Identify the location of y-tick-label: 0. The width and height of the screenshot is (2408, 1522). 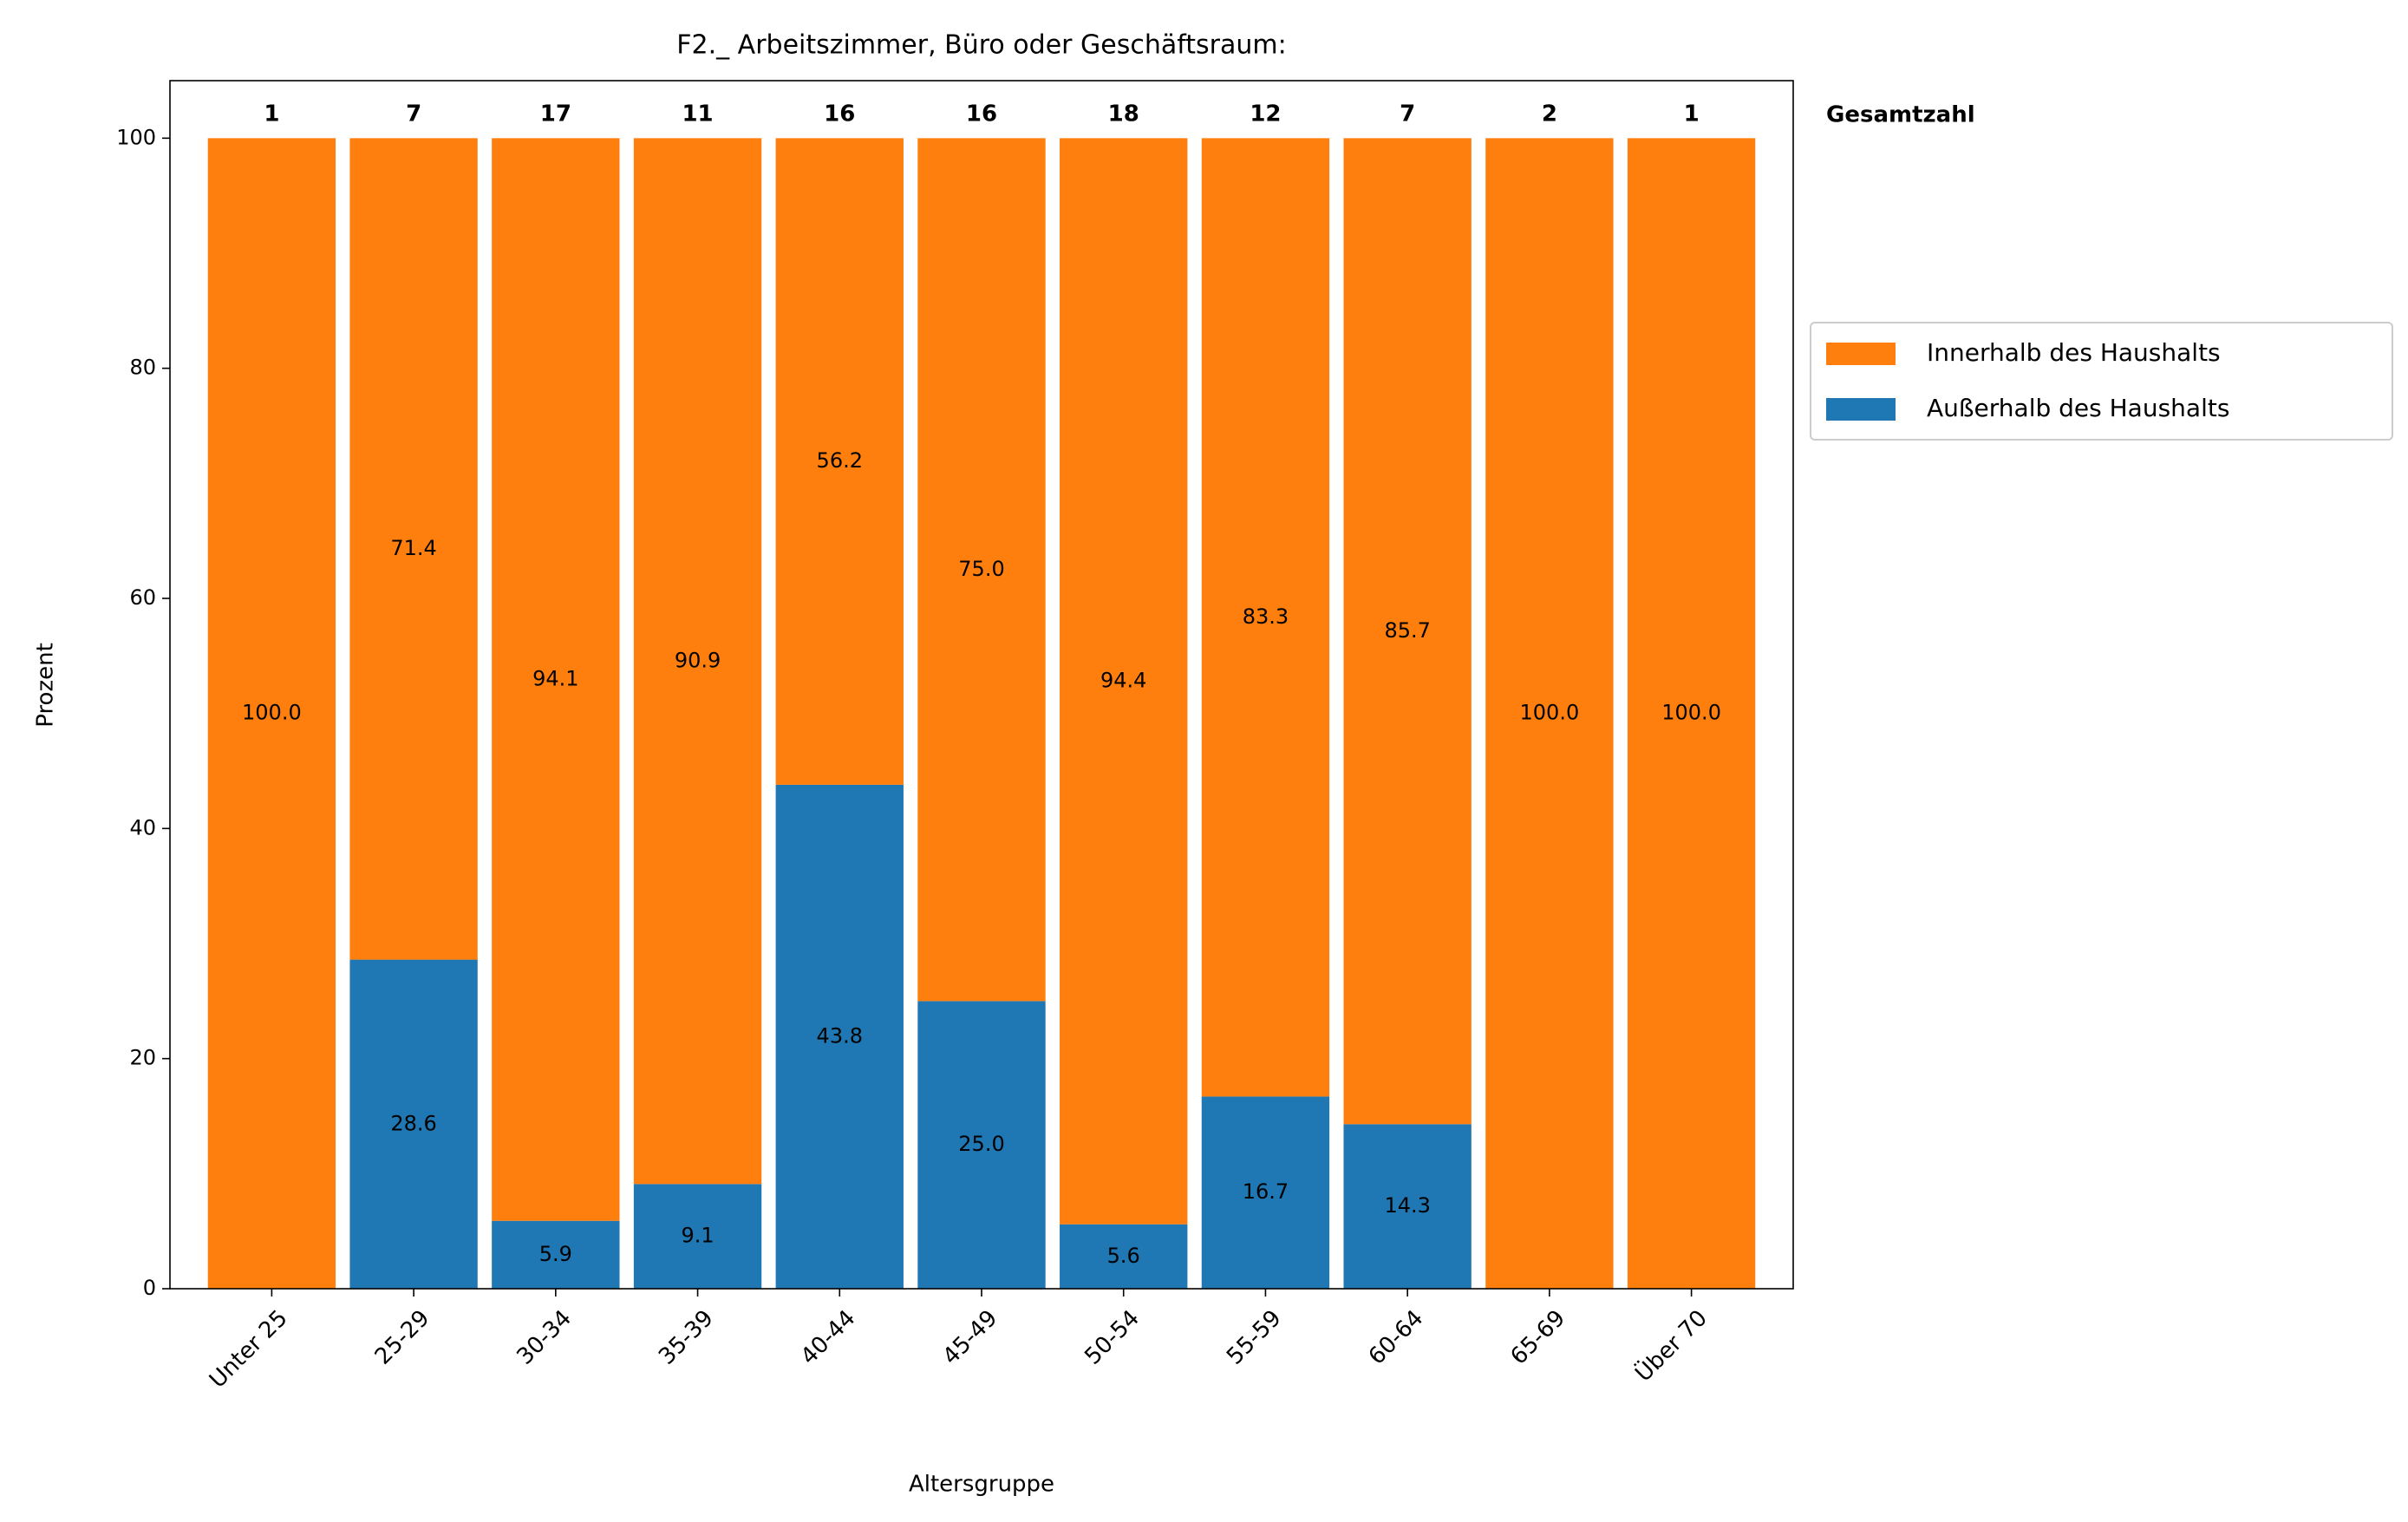
(149, 1288).